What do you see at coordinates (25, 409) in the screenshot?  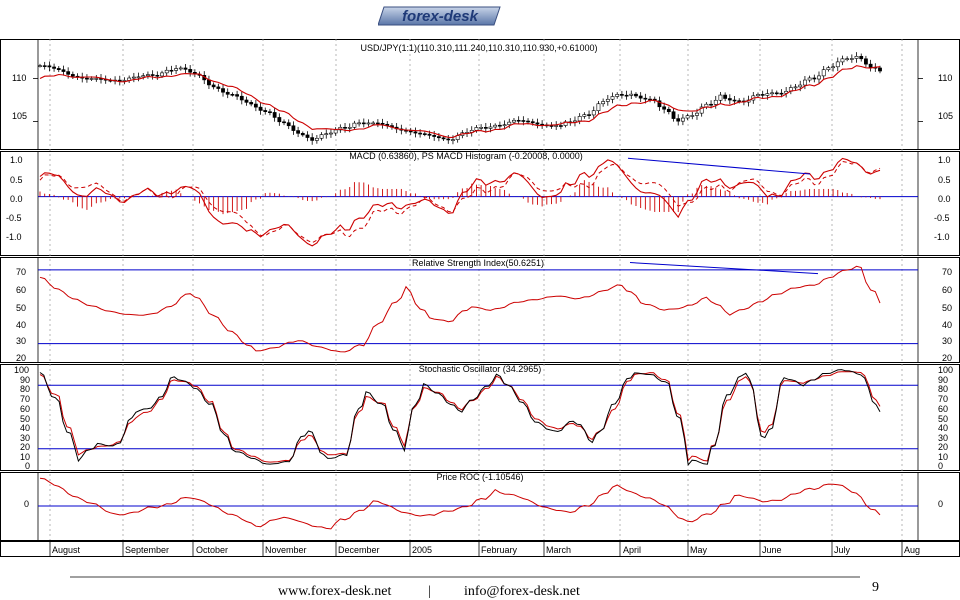 I see `stoch-tick-left: 60` at bounding box center [25, 409].